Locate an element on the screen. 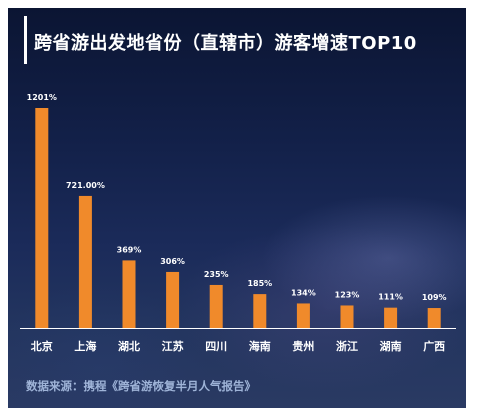 This screenshot has height=417, width=481. category-label-2: 上海 is located at coordinates (85, 346).